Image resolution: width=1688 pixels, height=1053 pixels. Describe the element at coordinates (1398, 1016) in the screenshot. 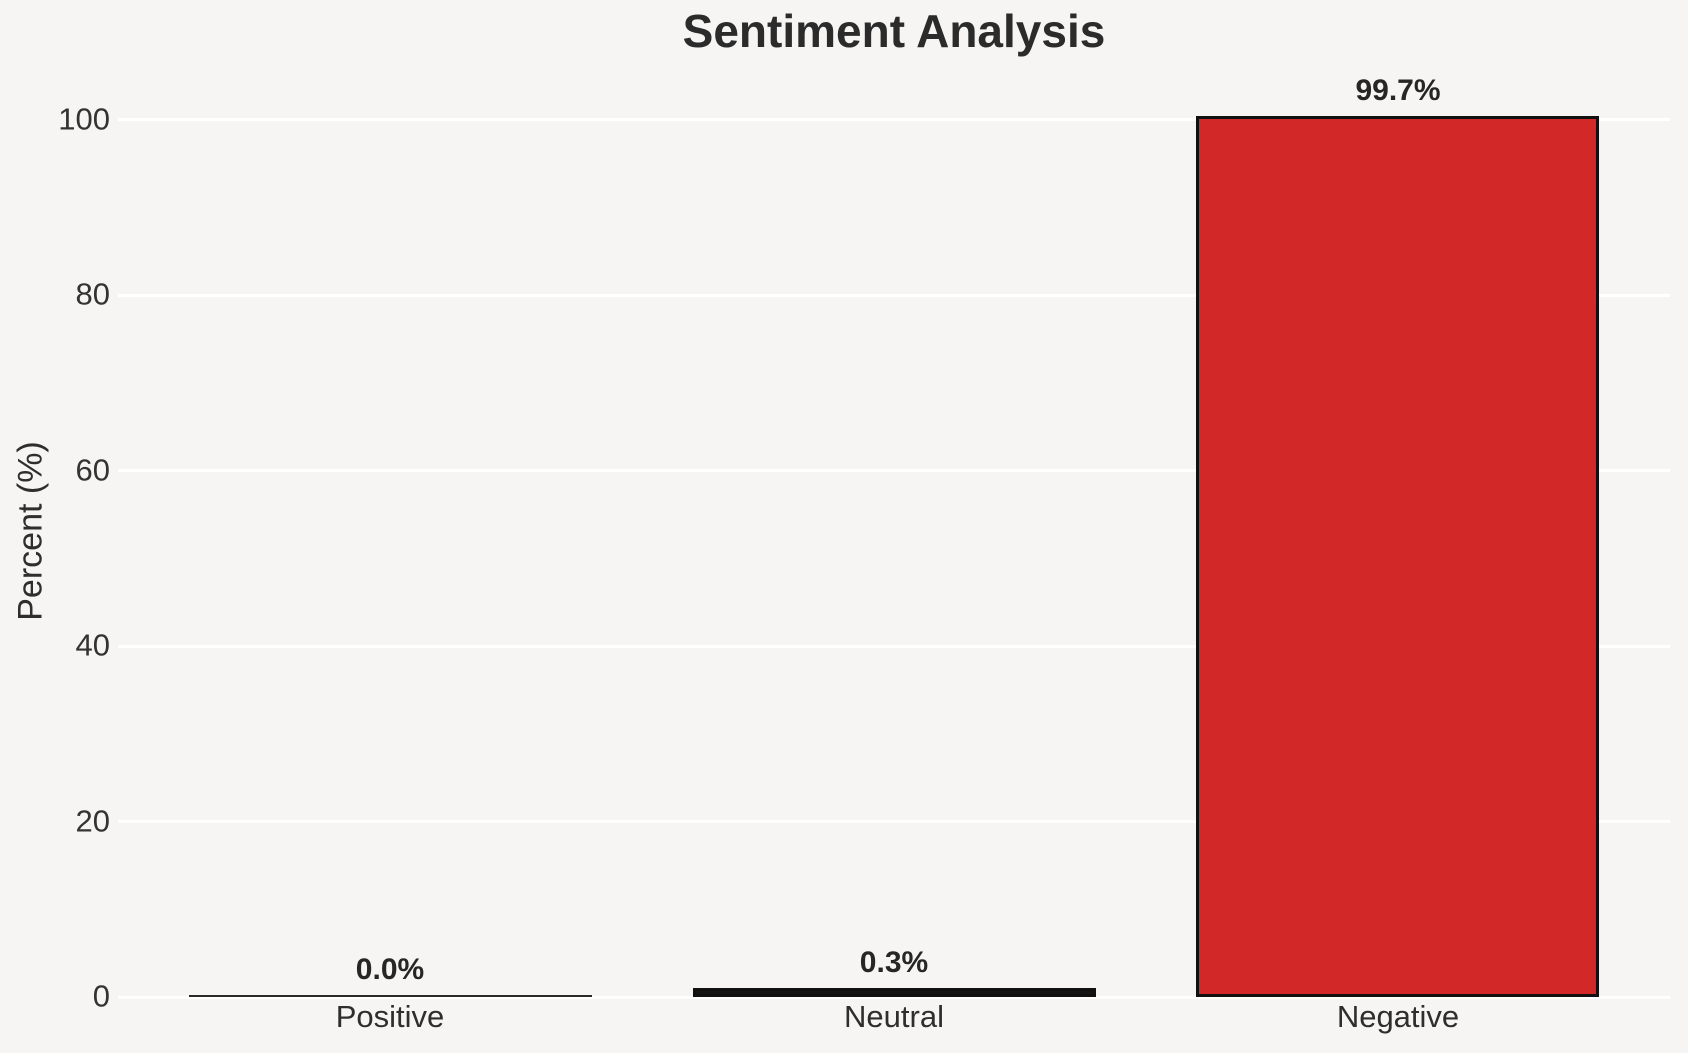

I see `x-tick-label-negative: Negative` at that location.